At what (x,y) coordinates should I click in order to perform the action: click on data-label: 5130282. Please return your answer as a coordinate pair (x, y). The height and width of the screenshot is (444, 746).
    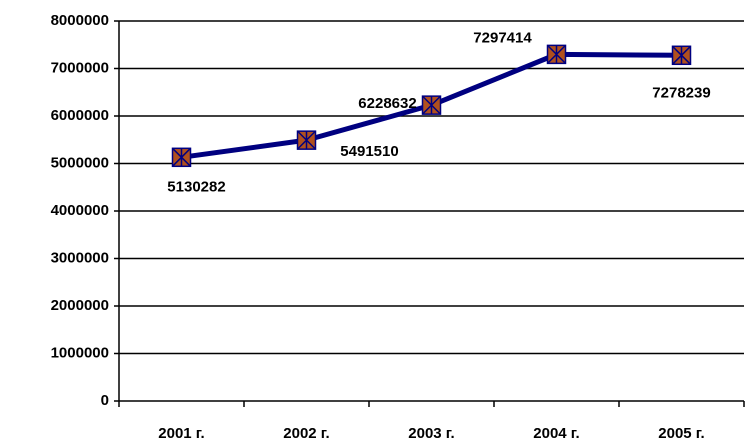
    Looking at the image, I should click on (196, 186).